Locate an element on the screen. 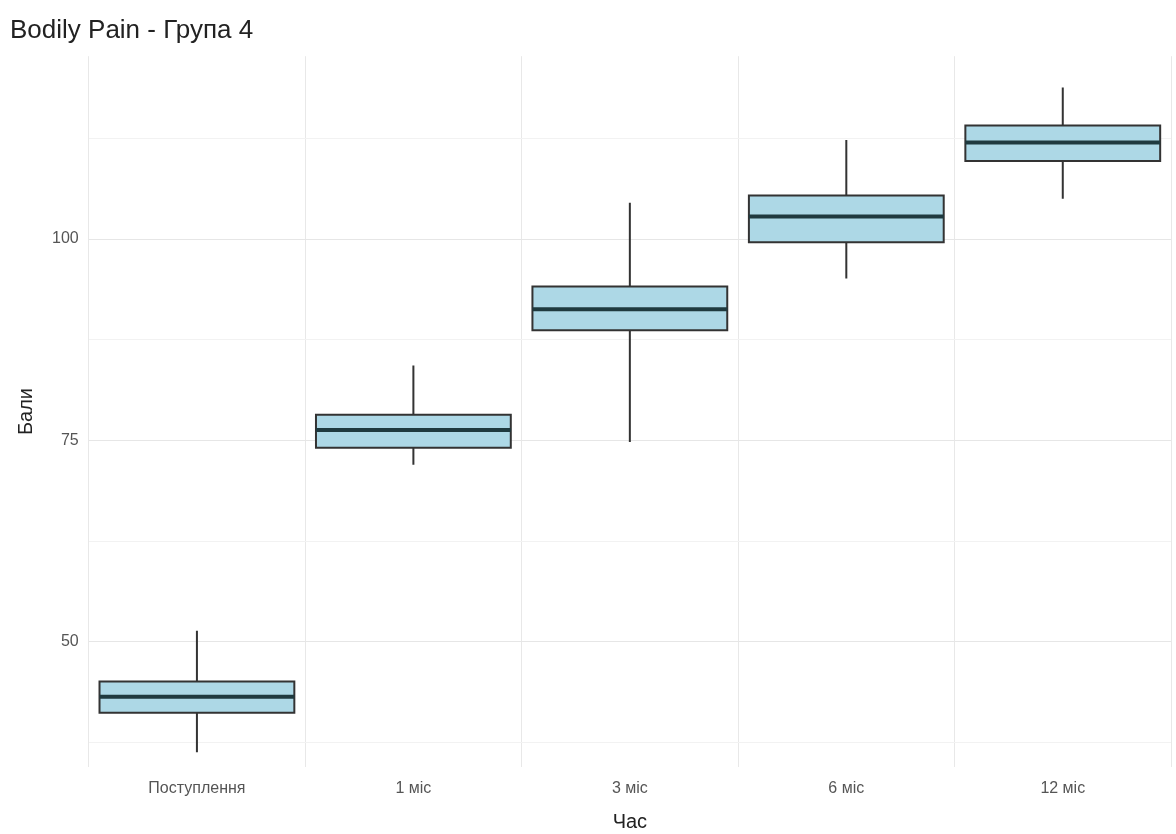  y-tick-label: 50 is located at coordinates (69, 641).